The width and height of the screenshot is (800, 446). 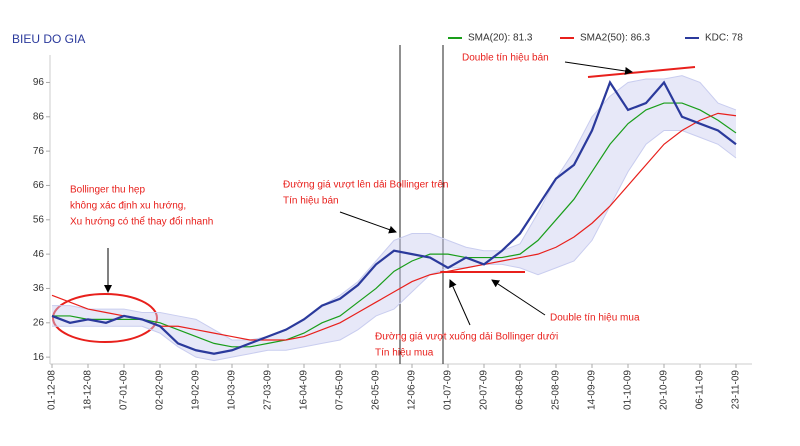 I want to click on annotation: Đường giá vượt lên dải Bollinger trên, so click(x=365, y=185).